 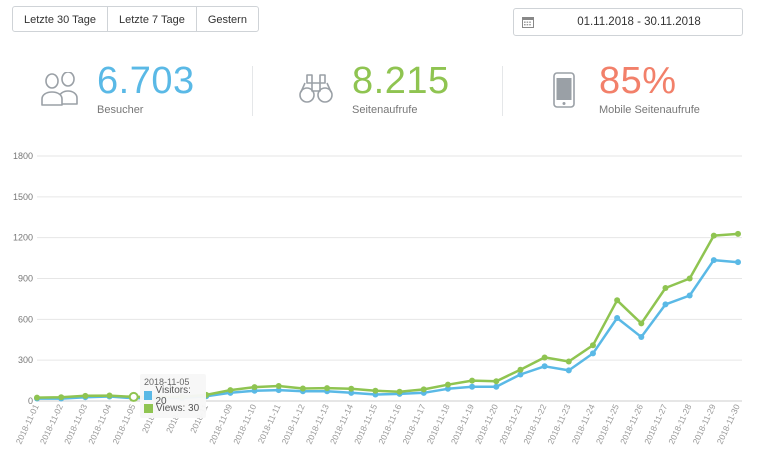 I want to click on last-7-days-button: Letzte 7 Tage, so click(x=151, y=19).